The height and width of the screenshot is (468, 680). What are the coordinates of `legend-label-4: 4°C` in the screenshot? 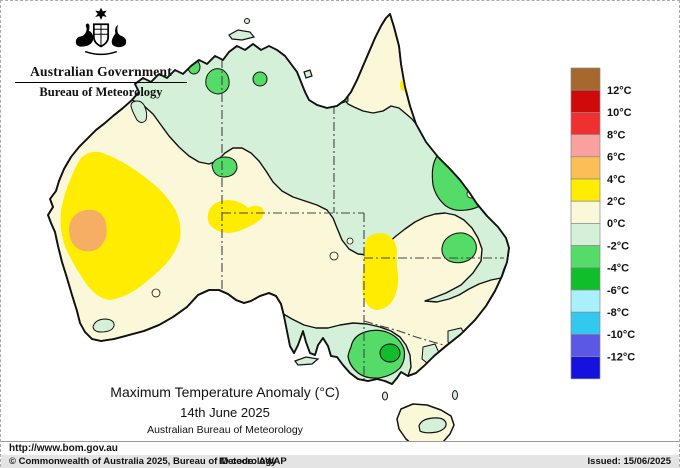 It's located at (616, 180).